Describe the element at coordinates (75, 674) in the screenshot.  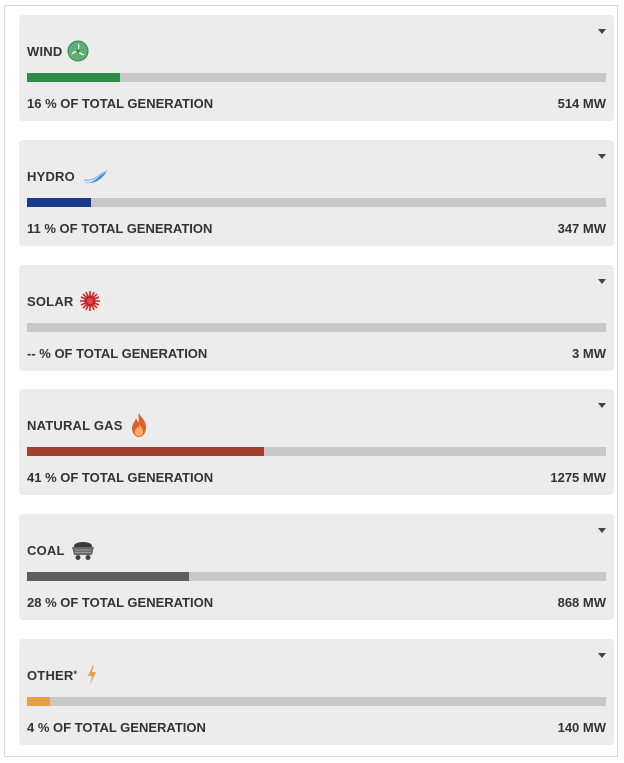
I see `footnote-marker: *` at that location.